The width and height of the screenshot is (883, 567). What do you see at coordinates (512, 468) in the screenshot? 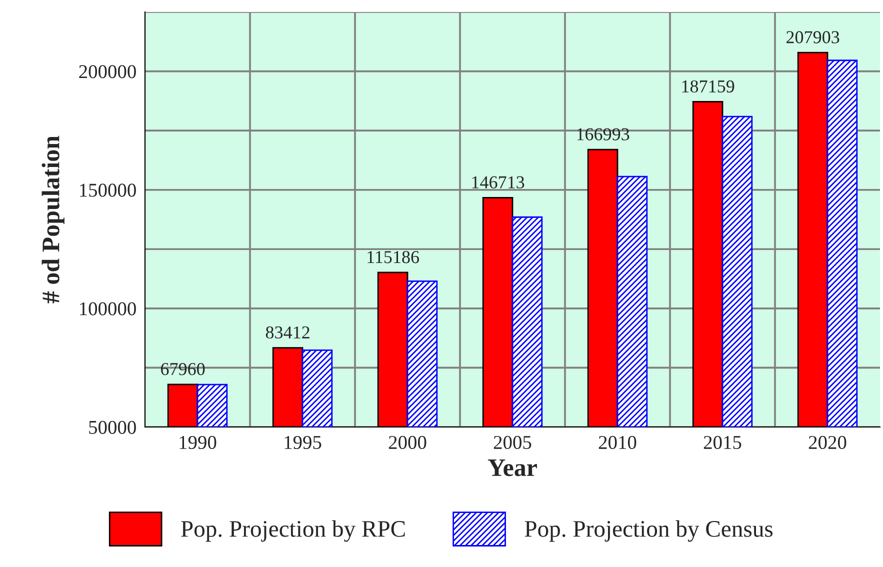
I see `x-axis-title: Year` at bounding box center [512, 468].